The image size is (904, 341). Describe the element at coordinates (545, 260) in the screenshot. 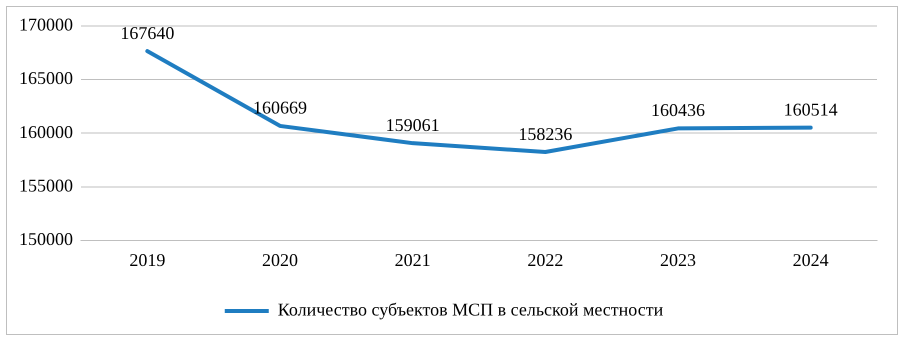

I see `x-tick-label: 2022` at that location.